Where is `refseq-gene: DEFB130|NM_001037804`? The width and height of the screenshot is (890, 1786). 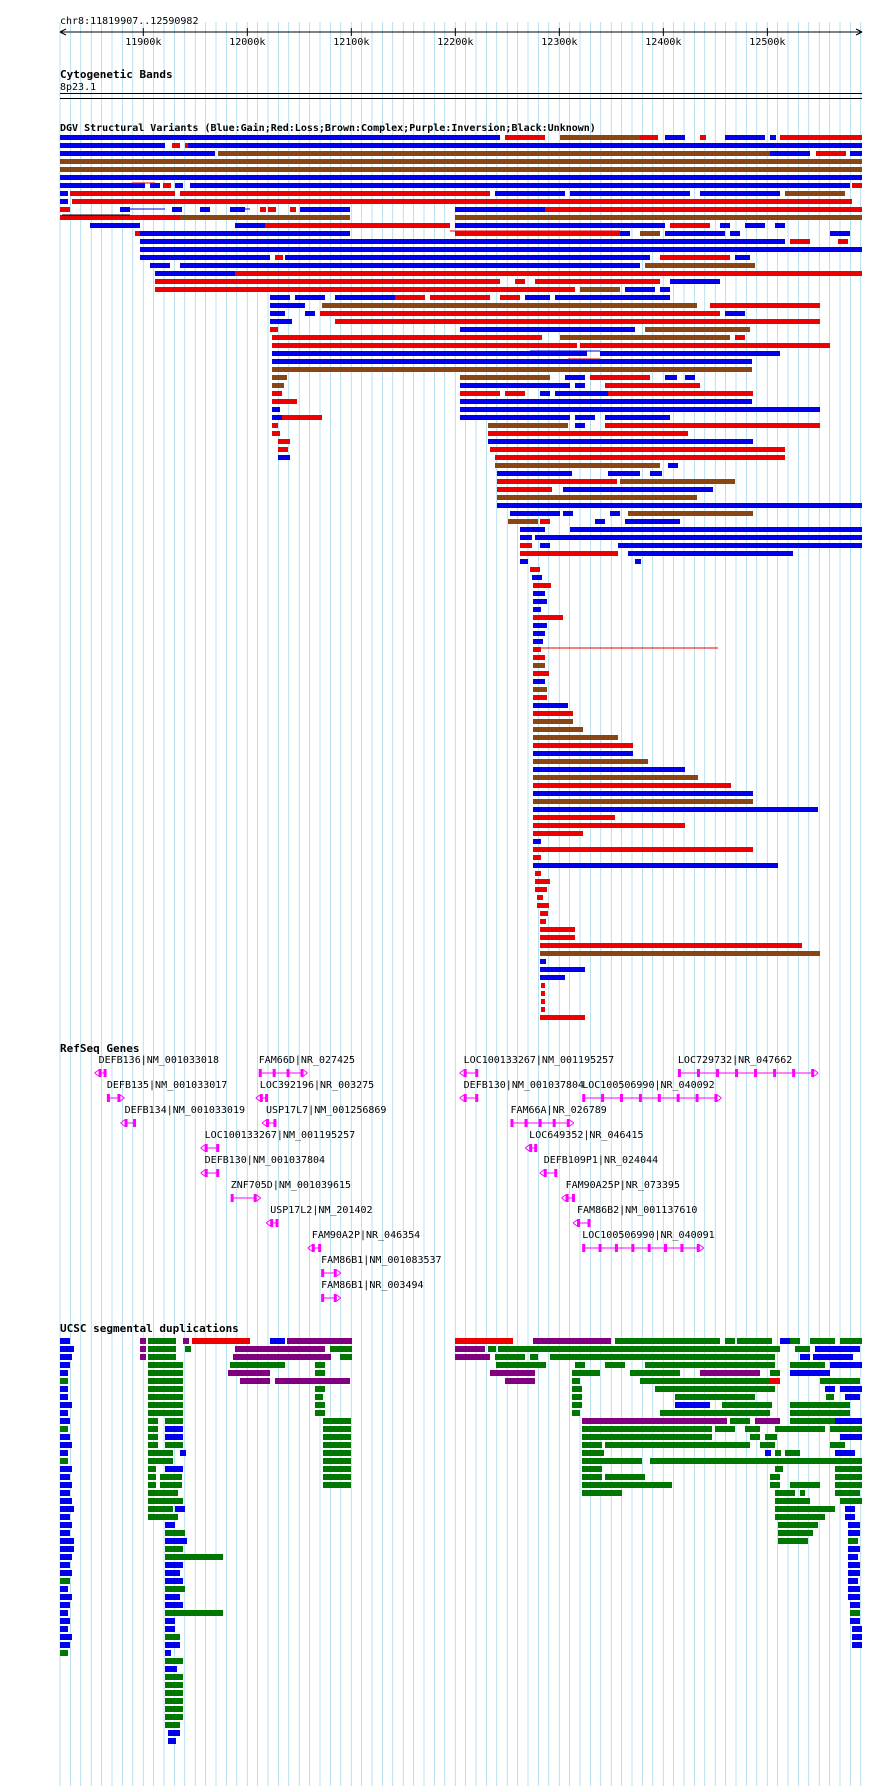 refseq-gene: DEFB130|NM_001037804 is located at coordinates (521, 1091).